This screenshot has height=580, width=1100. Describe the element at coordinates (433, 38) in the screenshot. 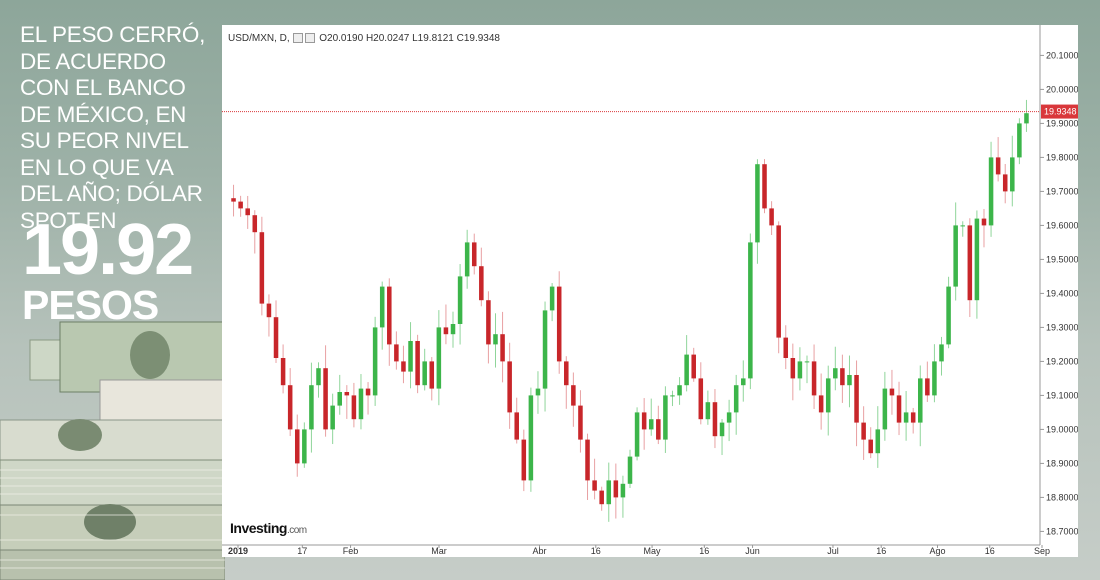

I see `low-value: L19.8121` at that location.